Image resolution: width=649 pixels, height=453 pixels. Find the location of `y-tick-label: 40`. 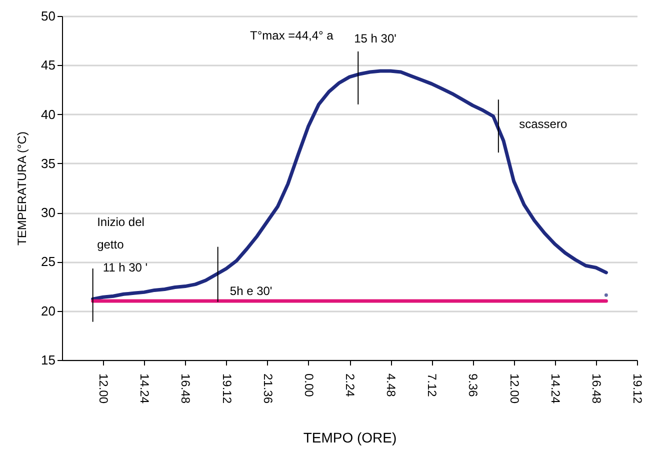

y-tick-label: 40 is located at coordinates (48, 114).